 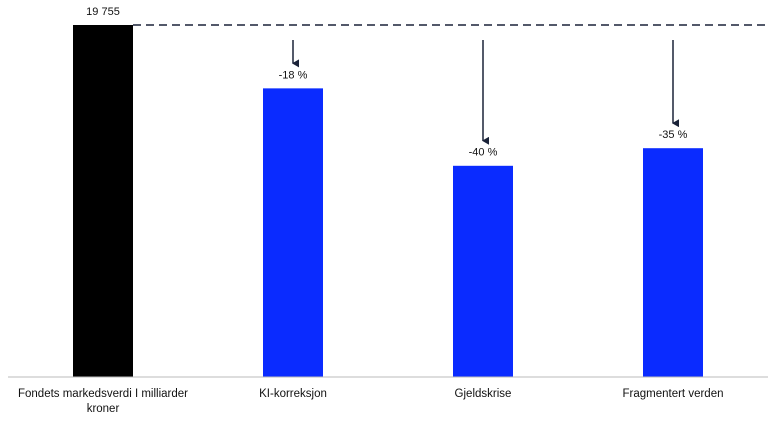 What do you see at coordinates (293, 394) in the screenshot?
I see `x-tick-label: KI-korreksjon` at bounding box center [293, 394].